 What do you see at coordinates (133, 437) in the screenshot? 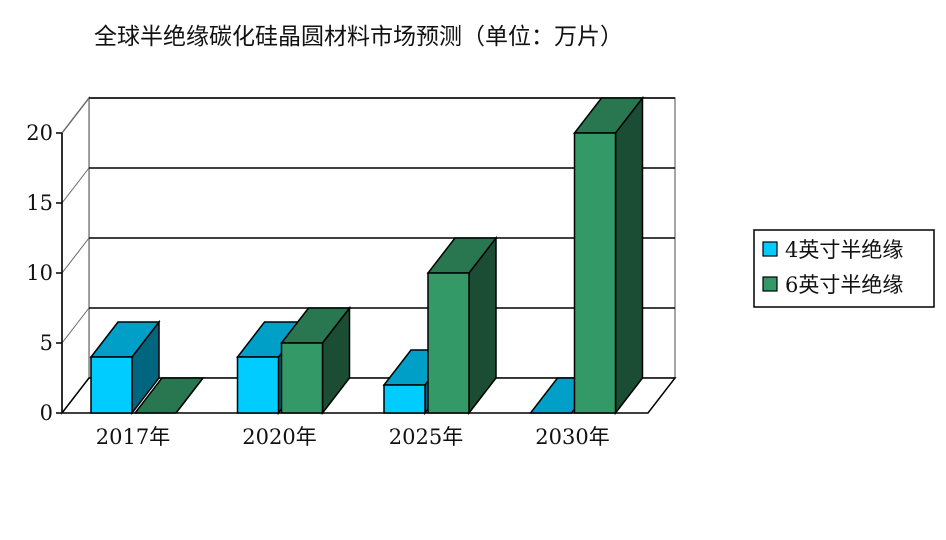
I see `x-tick-label: 2017年` at bounding box center [133, 437].